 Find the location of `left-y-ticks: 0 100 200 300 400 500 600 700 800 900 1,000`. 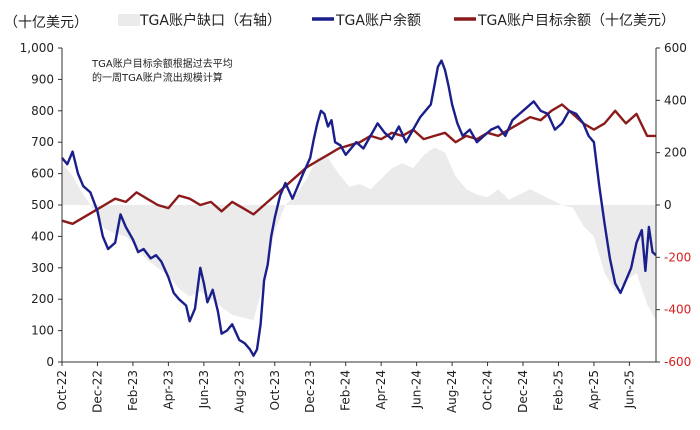

left-y-ticks: 0 100 200 300 400 500 600 700 800 900 1,000 is located at coordinates (41, 205).